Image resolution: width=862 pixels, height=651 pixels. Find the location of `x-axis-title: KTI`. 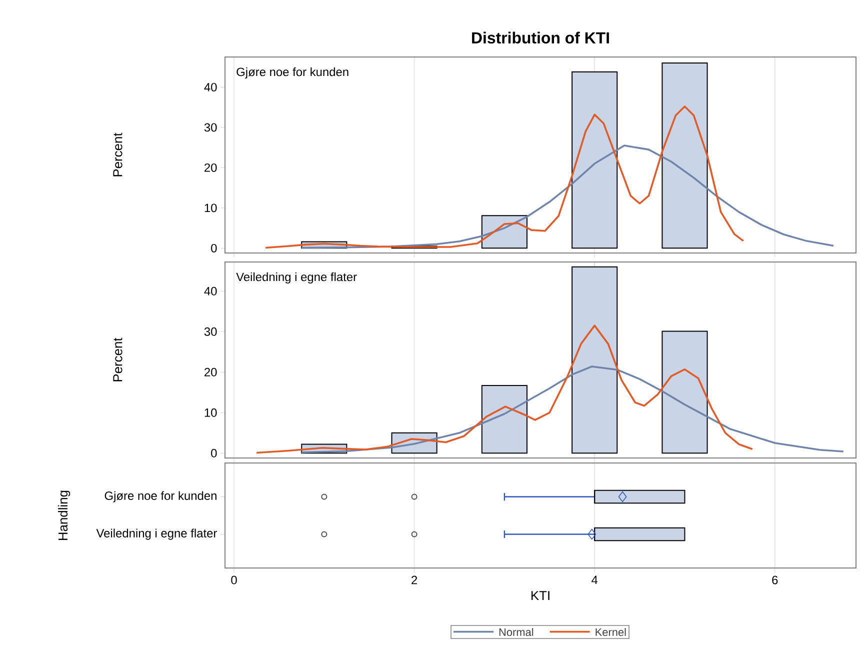

x-axis-title: KTI is located at coordinates (540, 595).